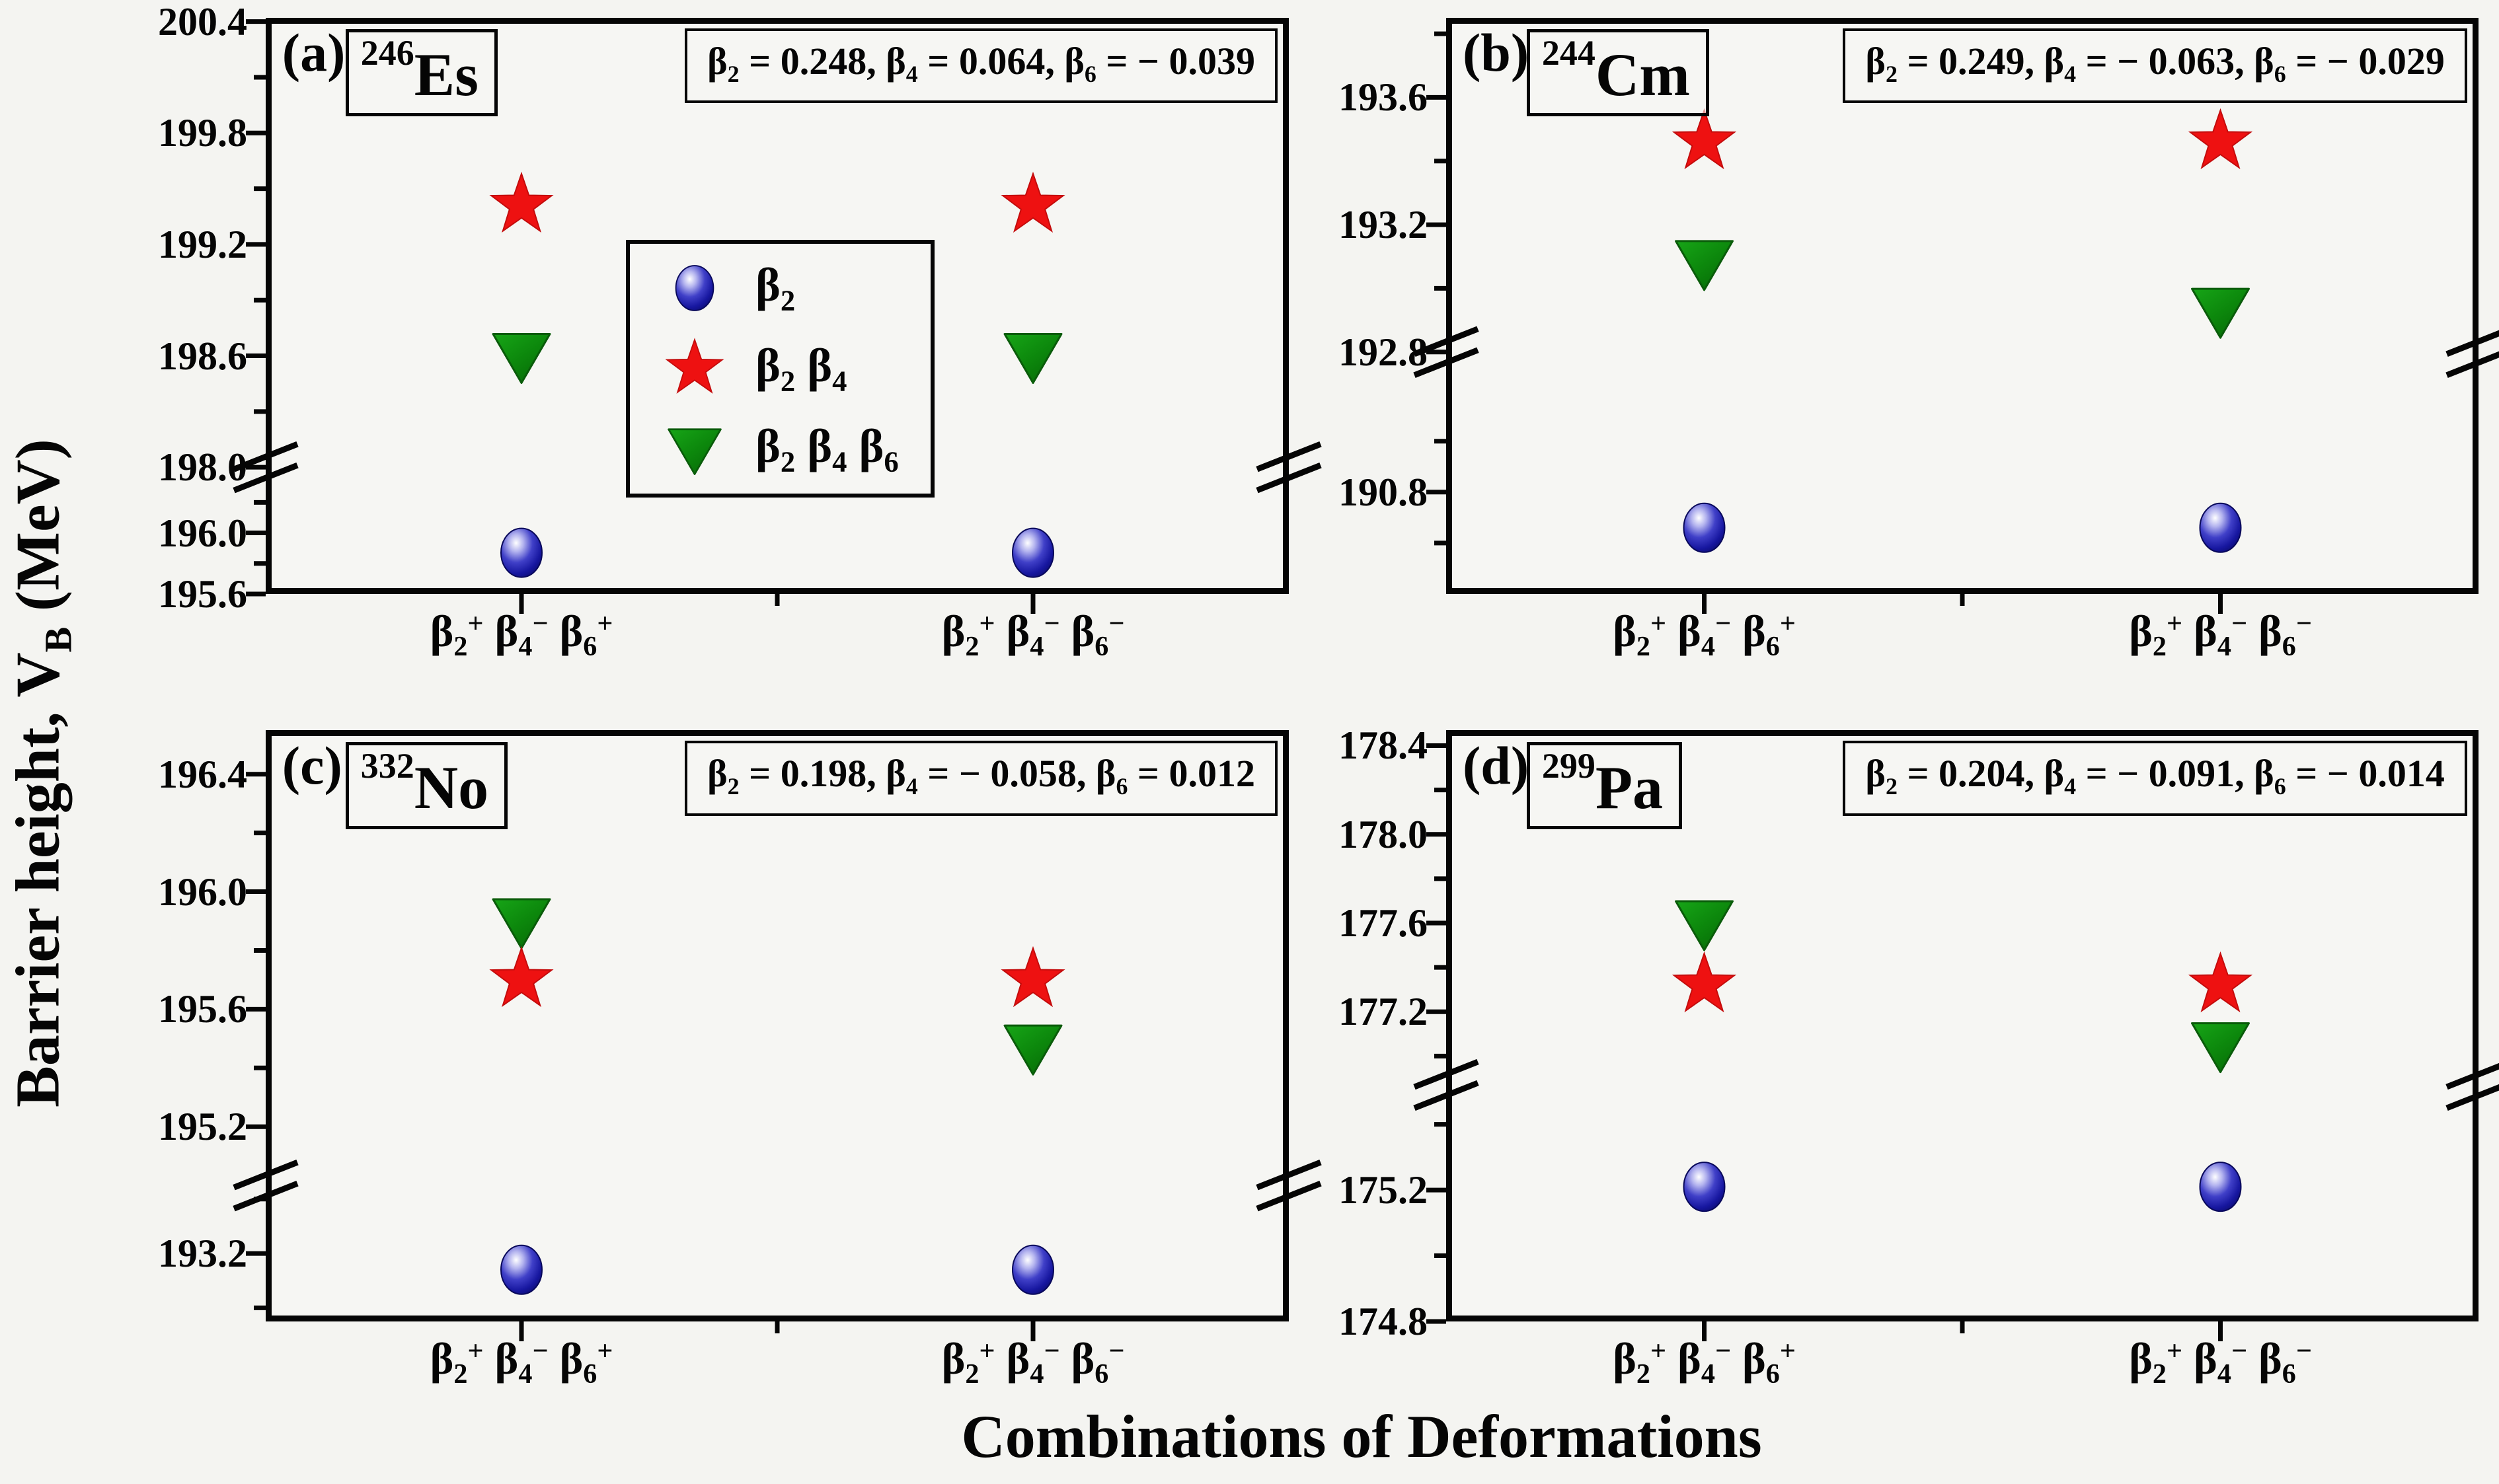 The width and height of the screenshot is (2499, 1484). What do you see at coordinates (1383, 1190) in the screenshot?
I see `y-tick-label: 175.2` at bounding box center [1383, 1190].